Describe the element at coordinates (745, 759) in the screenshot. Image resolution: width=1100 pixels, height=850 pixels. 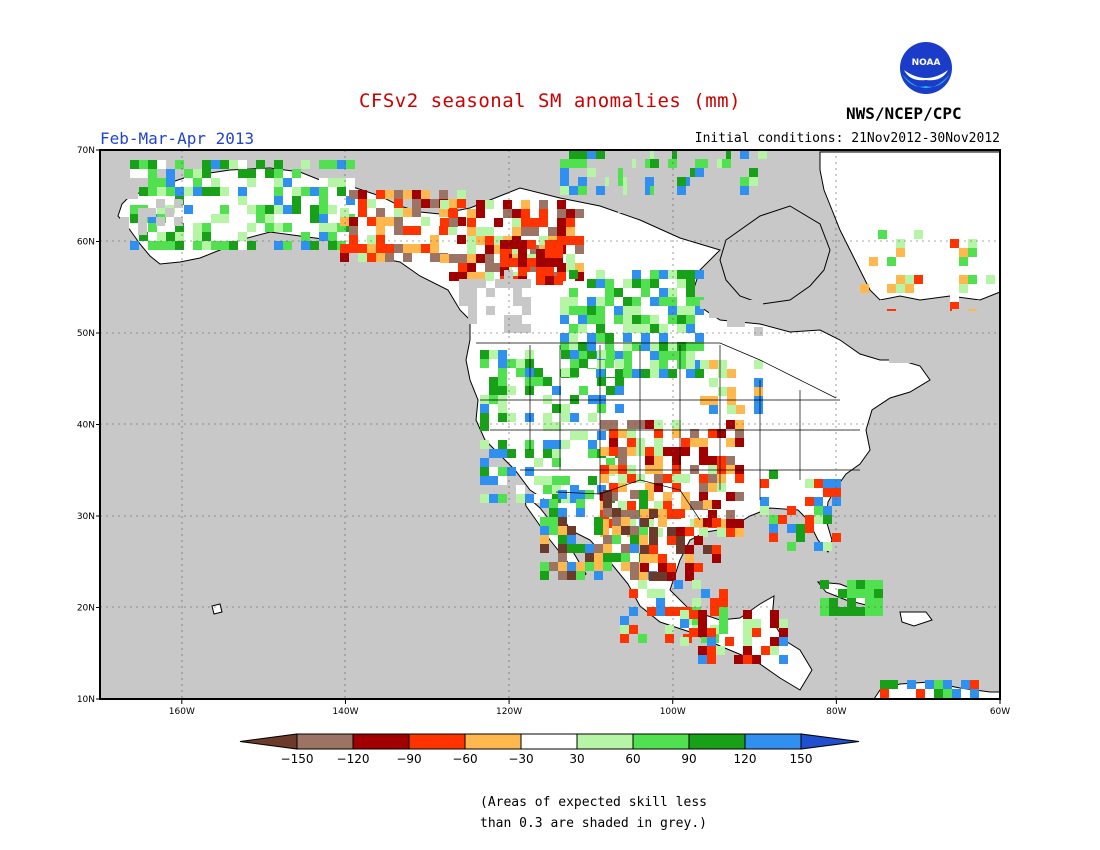
I see `colorbar-label: 120` at that location.